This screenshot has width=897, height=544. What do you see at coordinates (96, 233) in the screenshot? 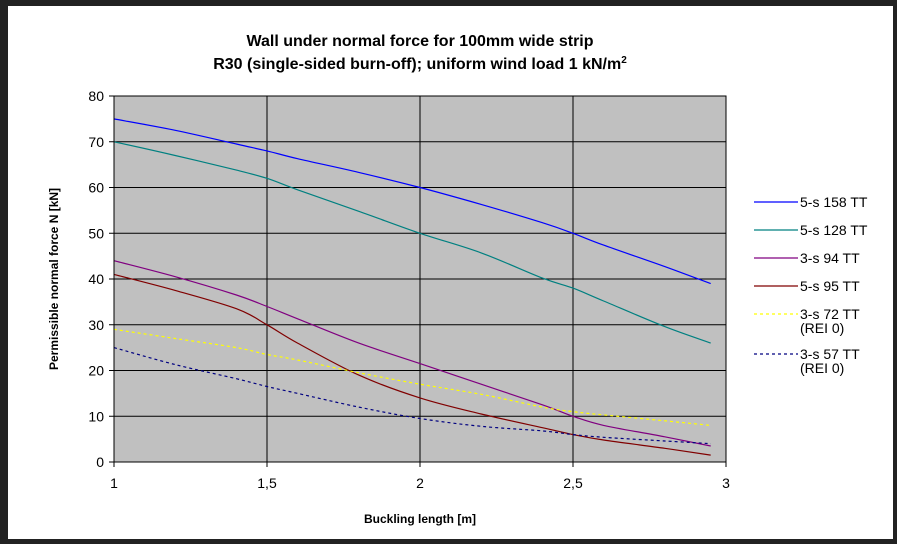
I see `y-tick-label: 50` at bounding box center [96, 233].